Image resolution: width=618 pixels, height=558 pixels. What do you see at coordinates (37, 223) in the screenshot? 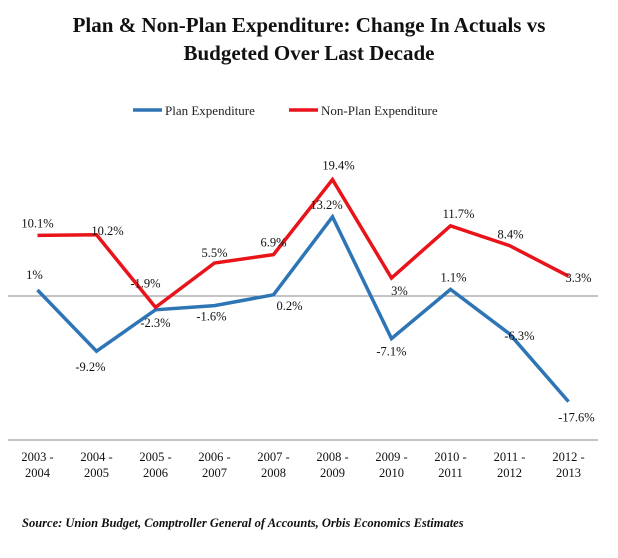
I see `data-label-s1-0: 10.1%` at bounding box center [37, 223].